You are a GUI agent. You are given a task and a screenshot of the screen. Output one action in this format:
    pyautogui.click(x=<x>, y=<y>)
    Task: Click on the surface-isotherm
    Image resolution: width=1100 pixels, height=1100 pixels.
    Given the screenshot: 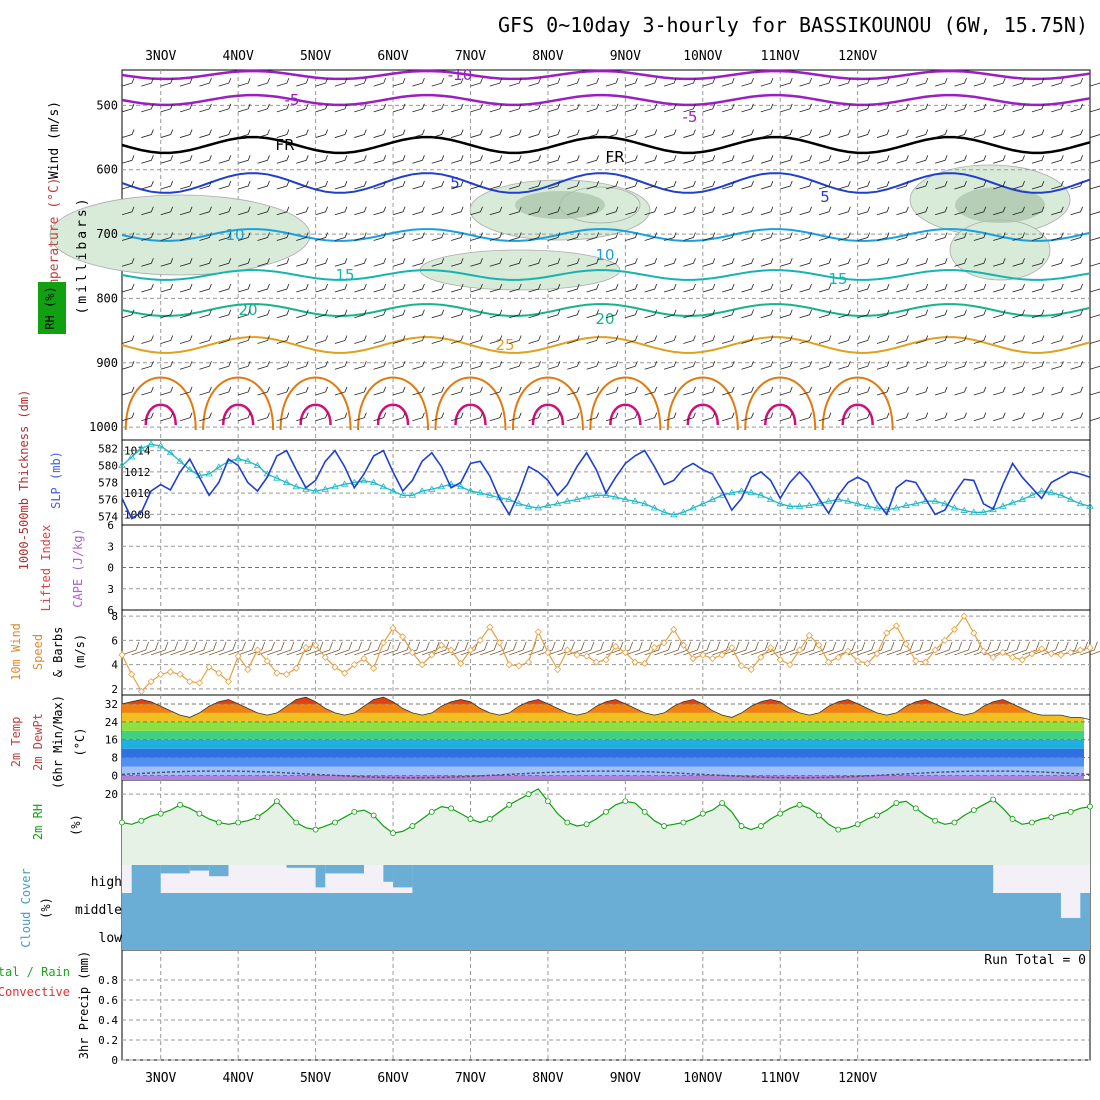 What is the action you would take?
    pyautogui.click(x=393, y=403)
    